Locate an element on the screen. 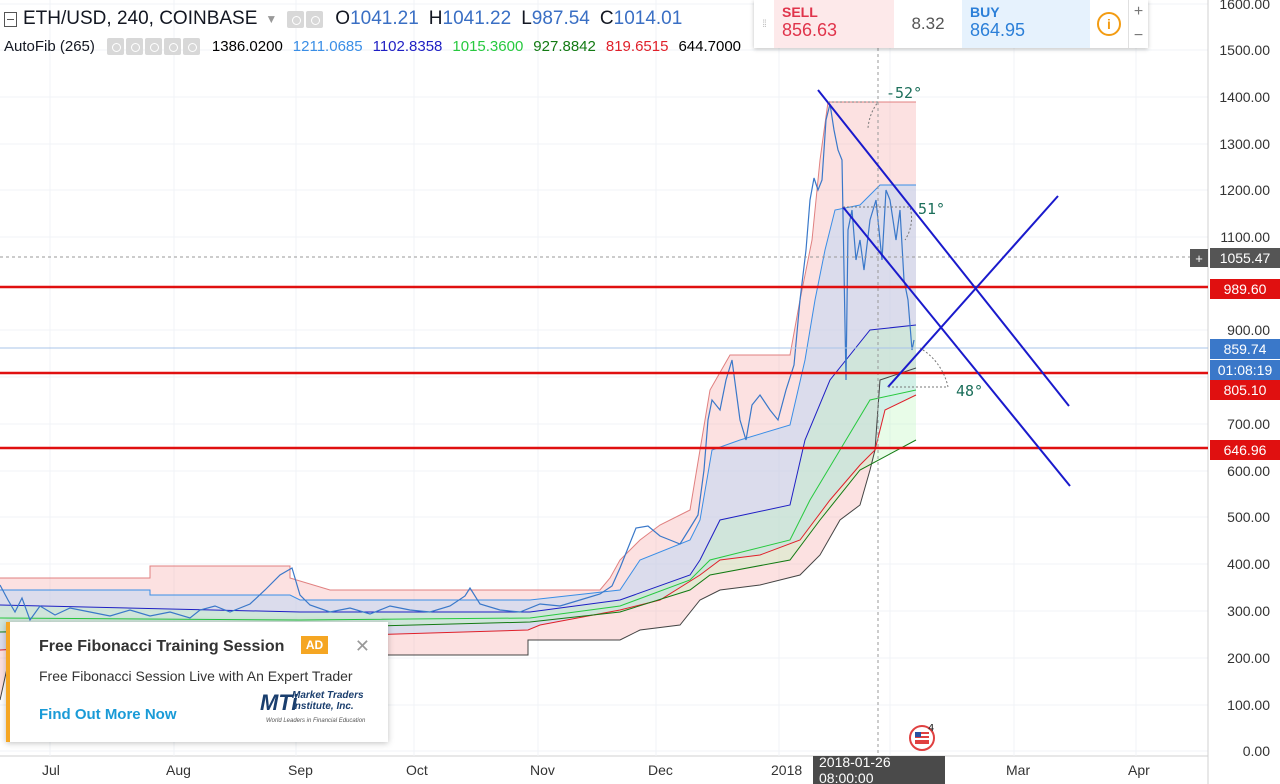 The width and height of the screenshot is (1280, 784). menu-icon is located at coordinates (172, 46).